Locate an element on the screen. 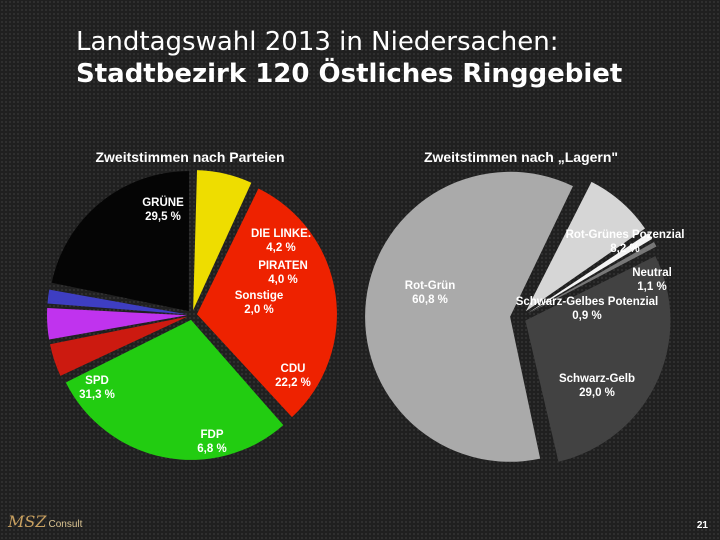 The width and height of the screenshot is (720, 540). slice-value-cdu: 22,2 % is located at coordinates (293, 383).